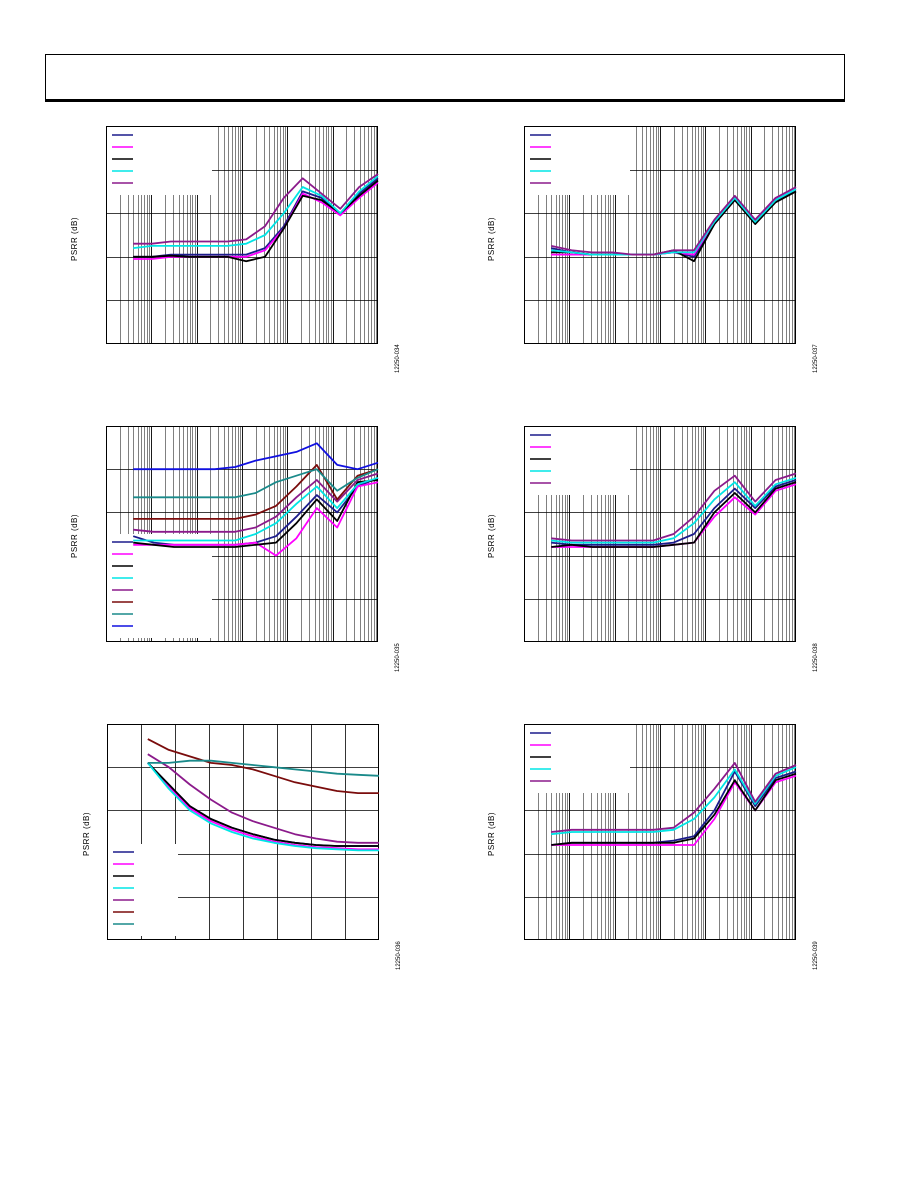 This screenshot has height=1188, width=918. What do you see at coordinates (445, 78) in the screenshot?
I see `page-header-box` at bounding box center [445, 78].